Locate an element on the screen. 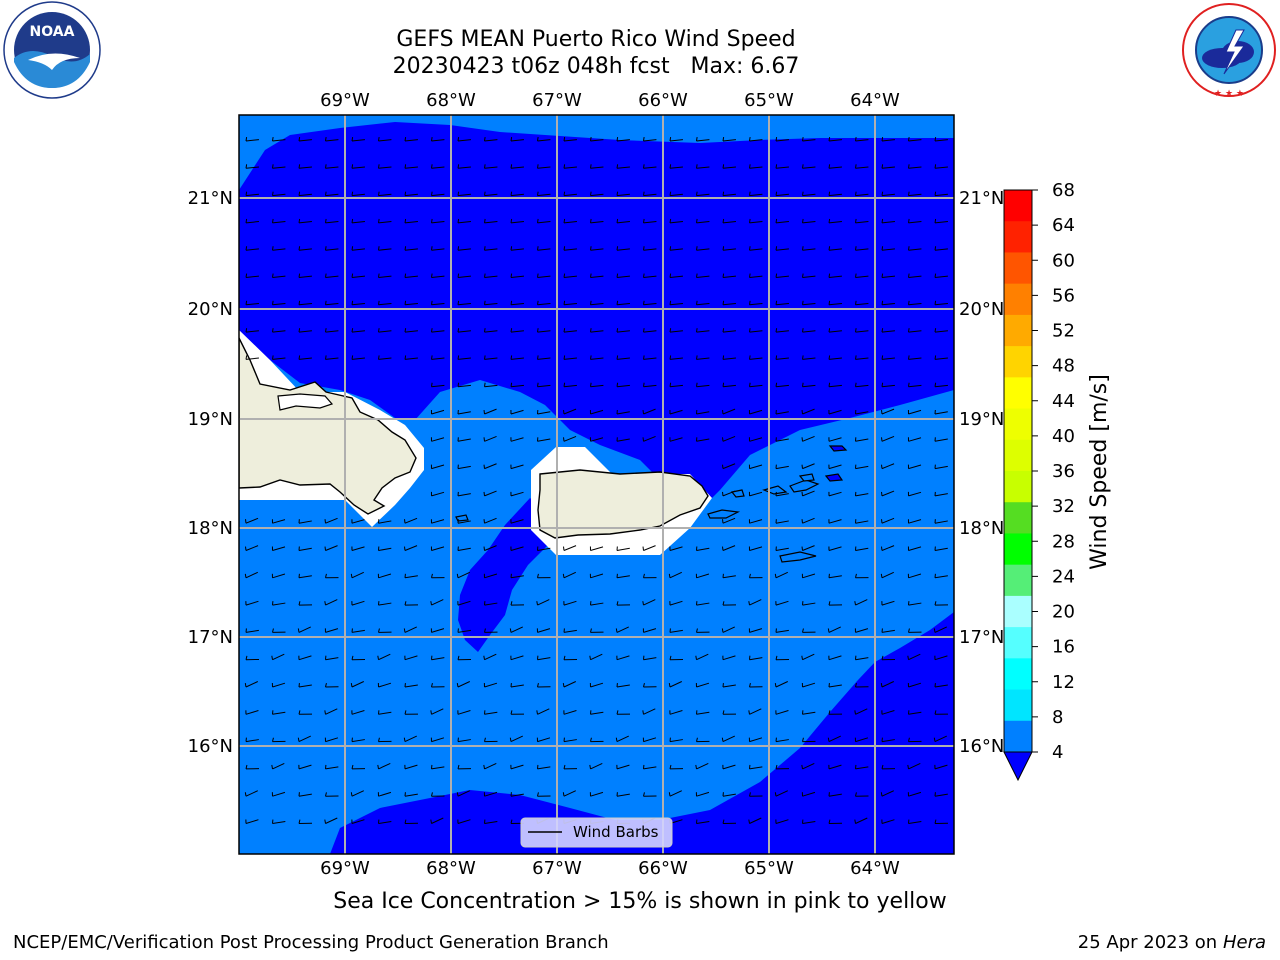 The height and width of the screenshot is (960, 1280). map-title: GEFS MEAN Puerto Rico Wind Speed is located at coordinates (596, 39).